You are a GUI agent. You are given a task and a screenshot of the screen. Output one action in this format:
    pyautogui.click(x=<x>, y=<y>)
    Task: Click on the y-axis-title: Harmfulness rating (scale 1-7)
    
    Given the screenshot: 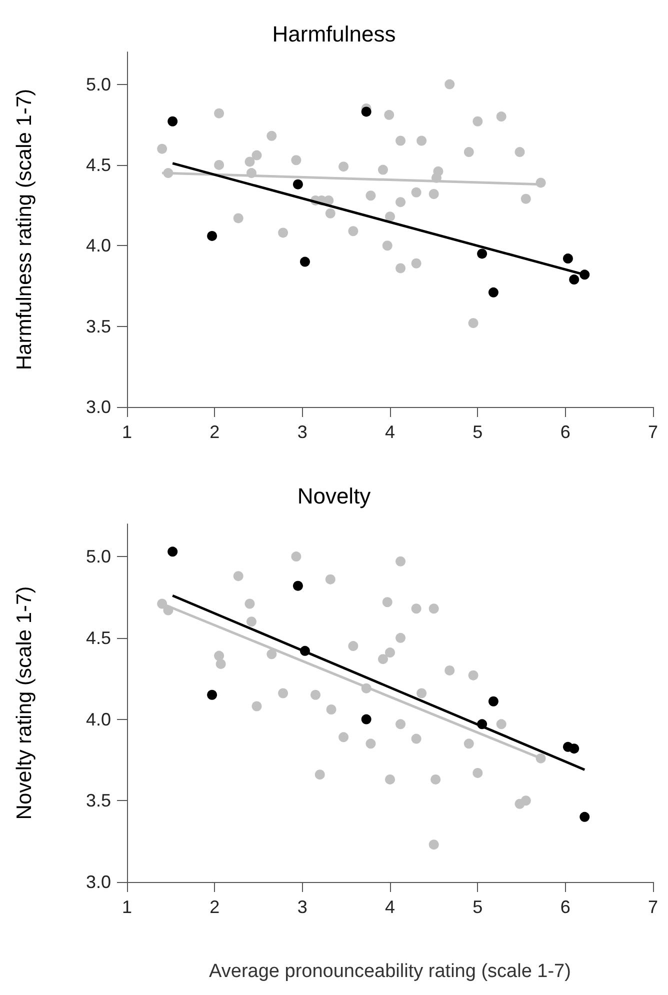 What is the action you would take?
    pyautogui.click(x=24, y=229)
    